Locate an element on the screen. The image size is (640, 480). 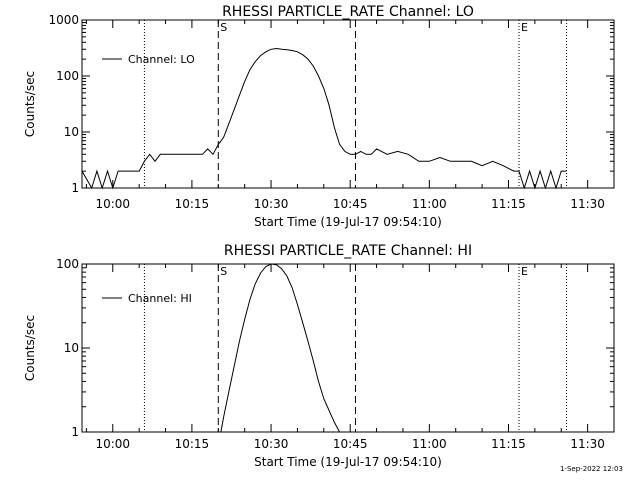
legend-label: Channel: HI is located at coordinates (160, 298).